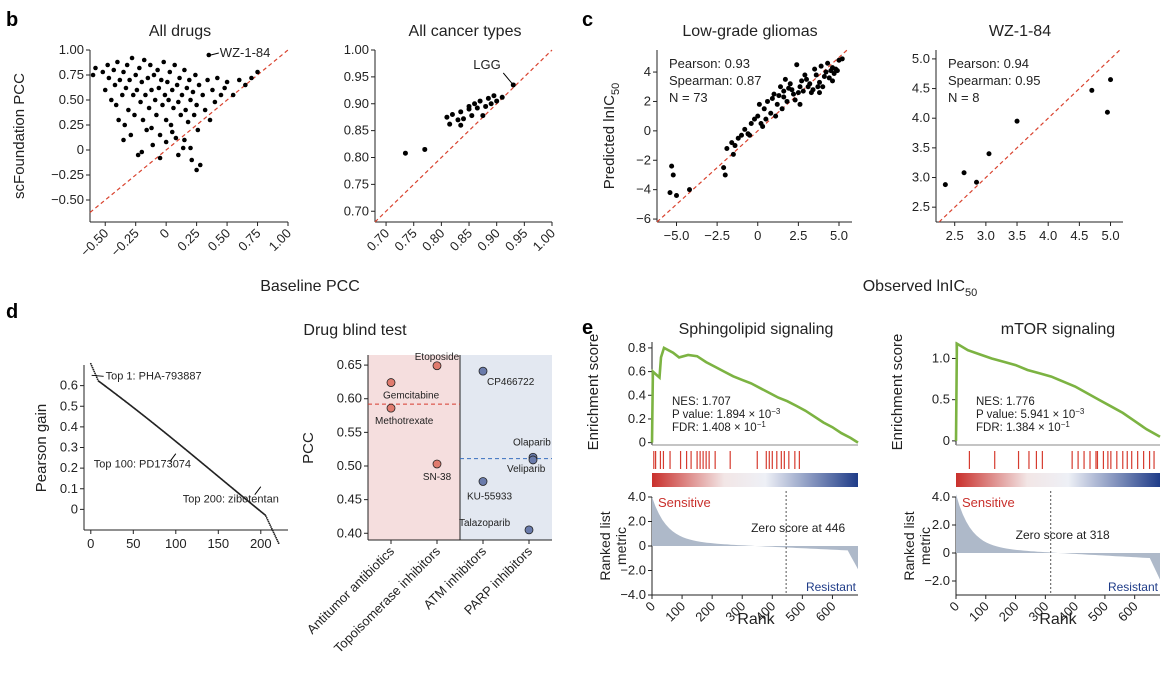  What do you see at coordinates (405, 240) in the screenshot?
I see `b2-xtick-label: 0.75` at bounding box center [405, 240].